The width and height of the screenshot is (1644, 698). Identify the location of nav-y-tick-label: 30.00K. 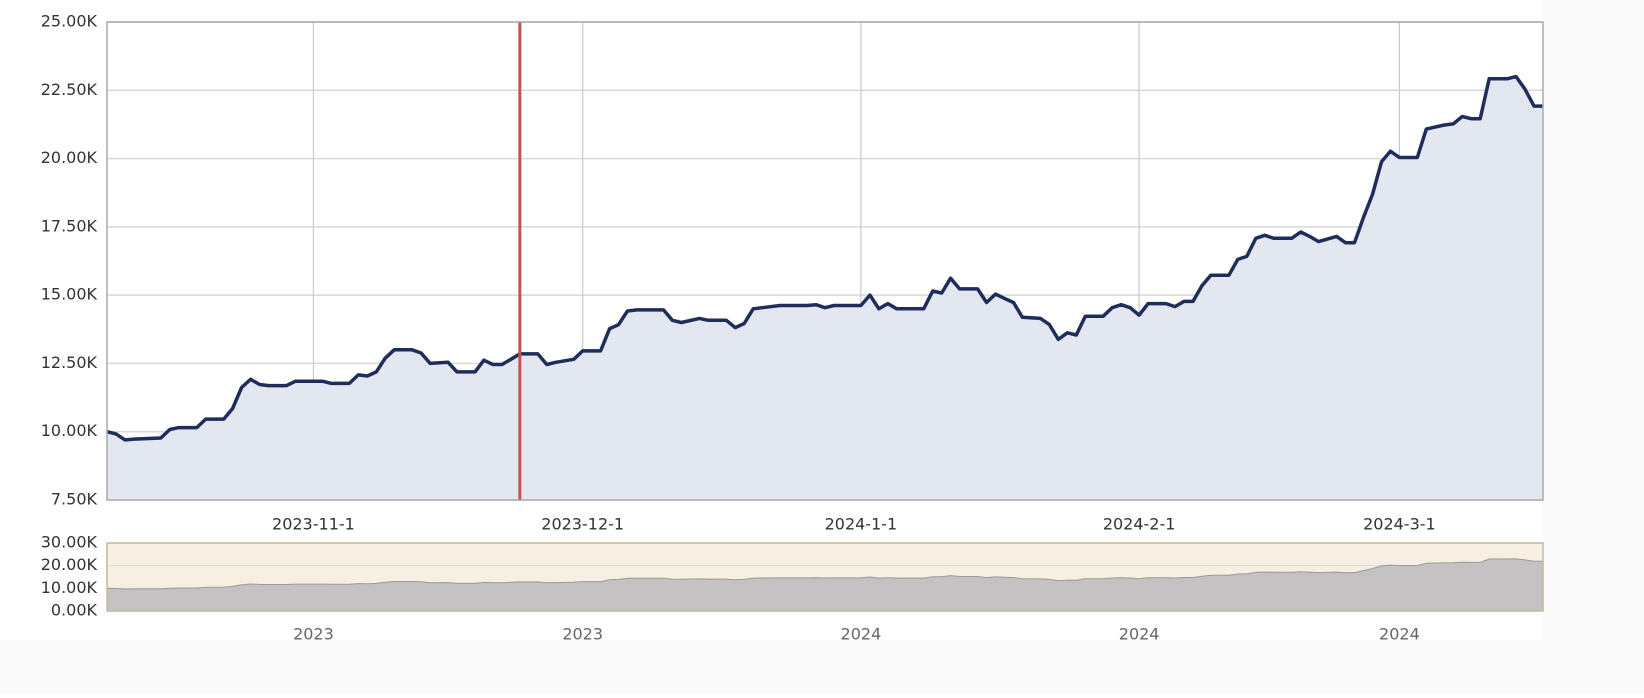
(69, 542).